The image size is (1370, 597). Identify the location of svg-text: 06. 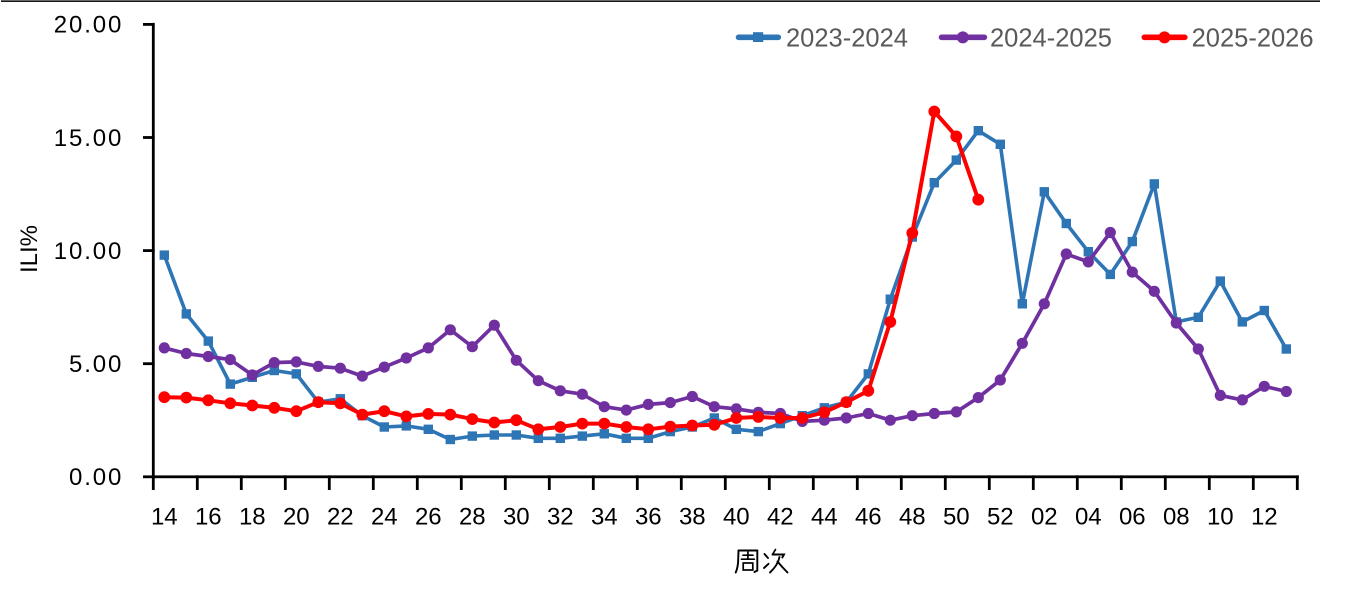
(1132, 517).